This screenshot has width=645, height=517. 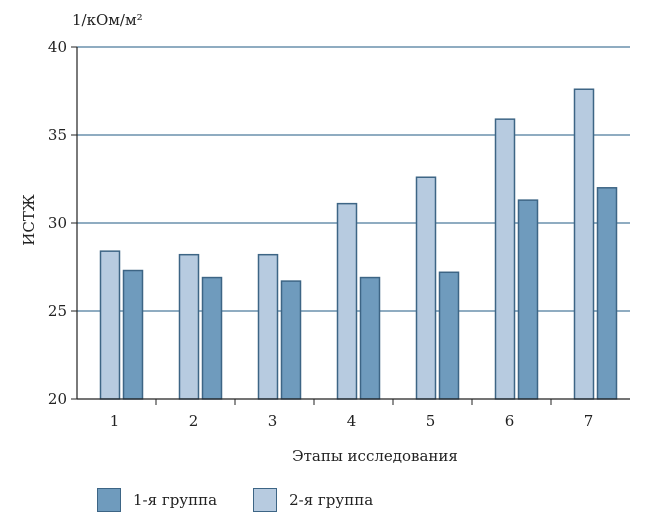 I want to click on legend-label-group1: 1-я группа, so click(x=175, y=500).